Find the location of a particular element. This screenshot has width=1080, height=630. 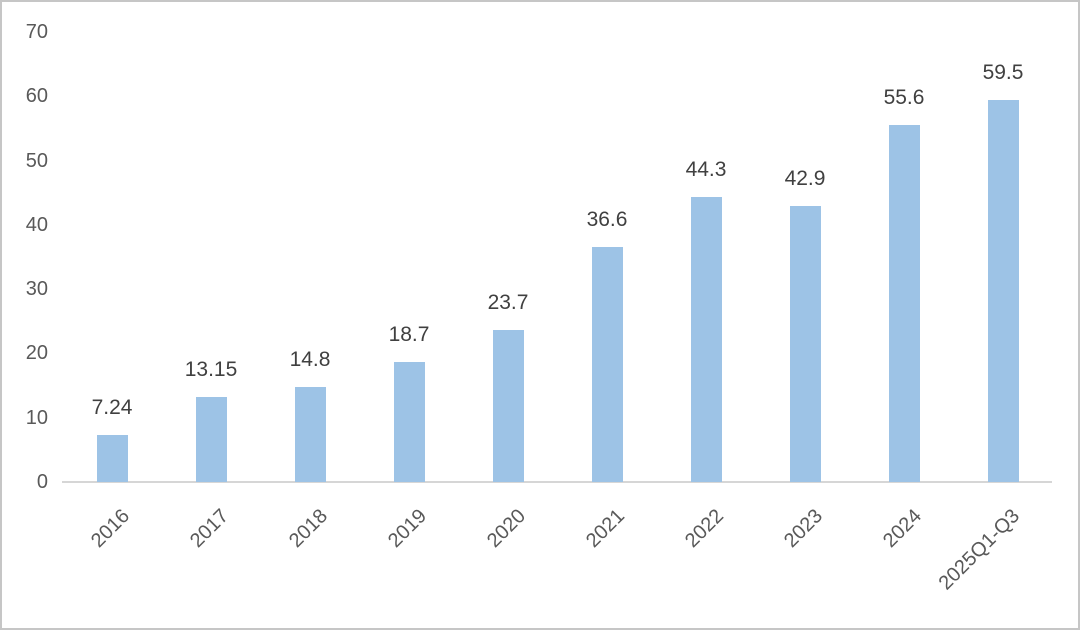

y-axis-tick-label: 70 is located at coordinates (36, 32).